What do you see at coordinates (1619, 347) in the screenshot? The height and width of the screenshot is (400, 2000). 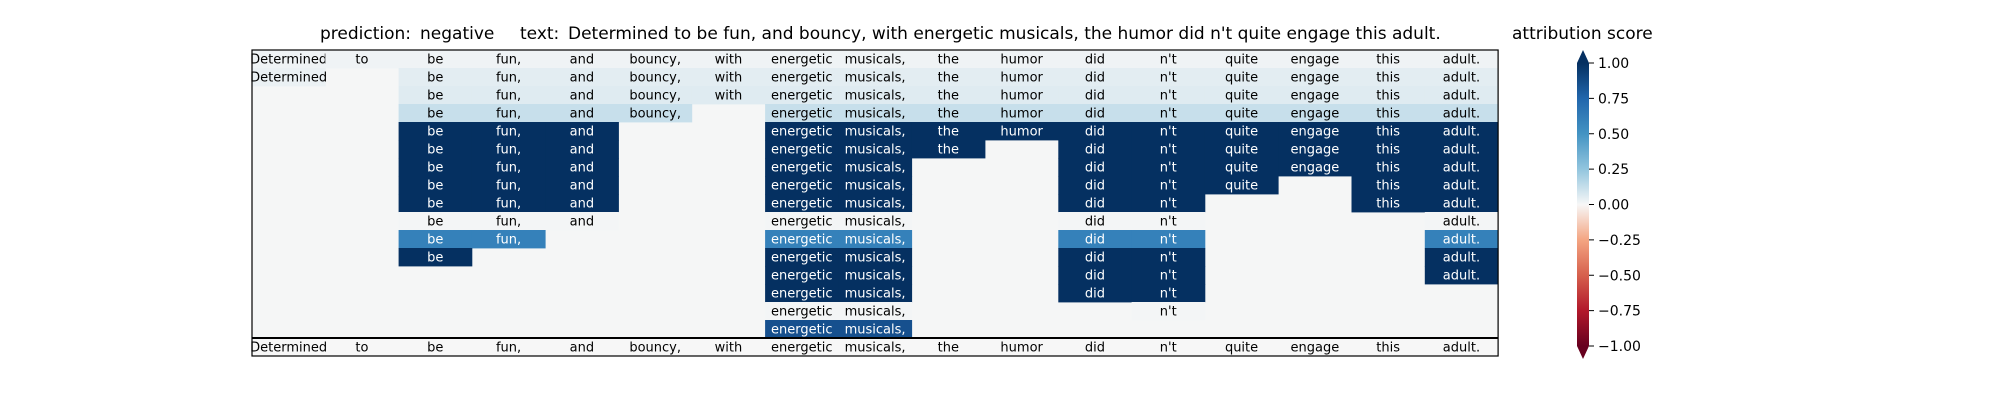 I see `colorbar-tick-label: −1.00` at bounding box center [1619, 347].